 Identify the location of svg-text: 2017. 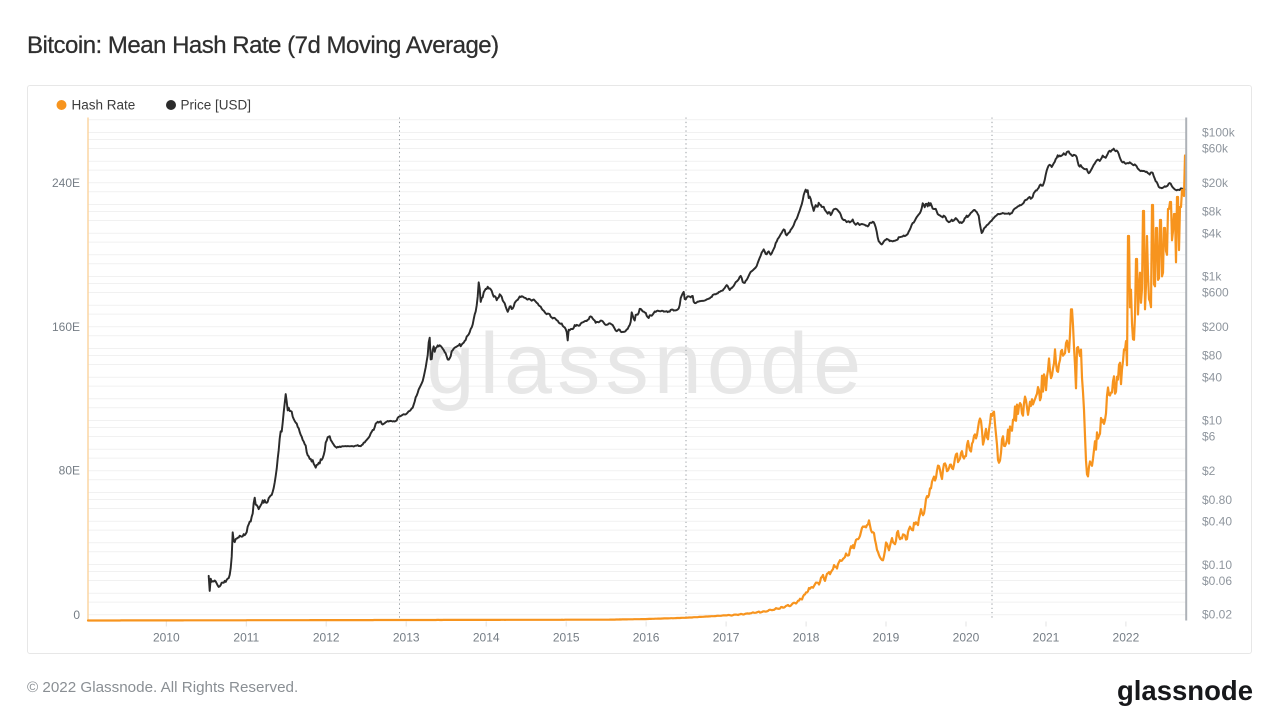
(726, 638).